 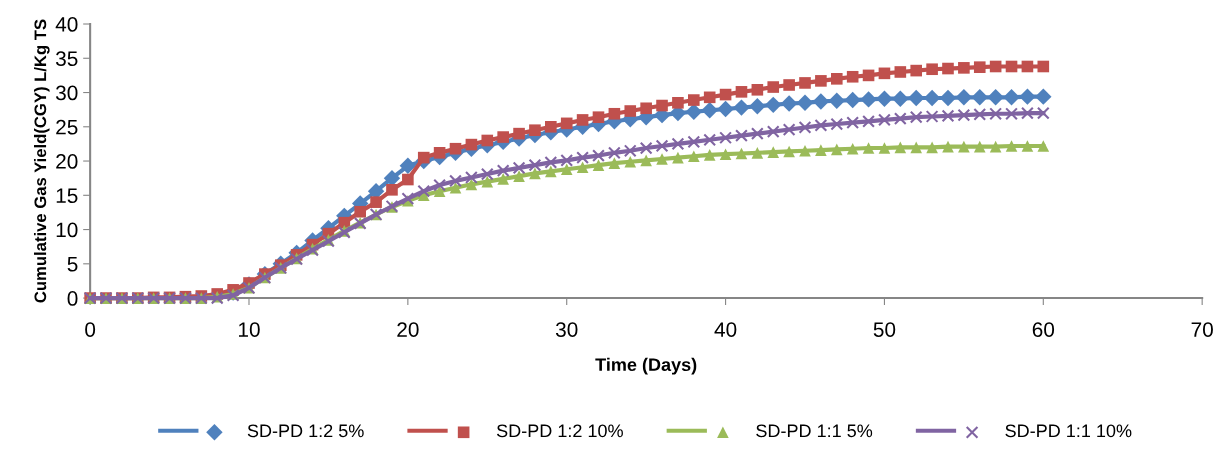 I want to click on y-tick-label: 5, so click(x=72, y=264).